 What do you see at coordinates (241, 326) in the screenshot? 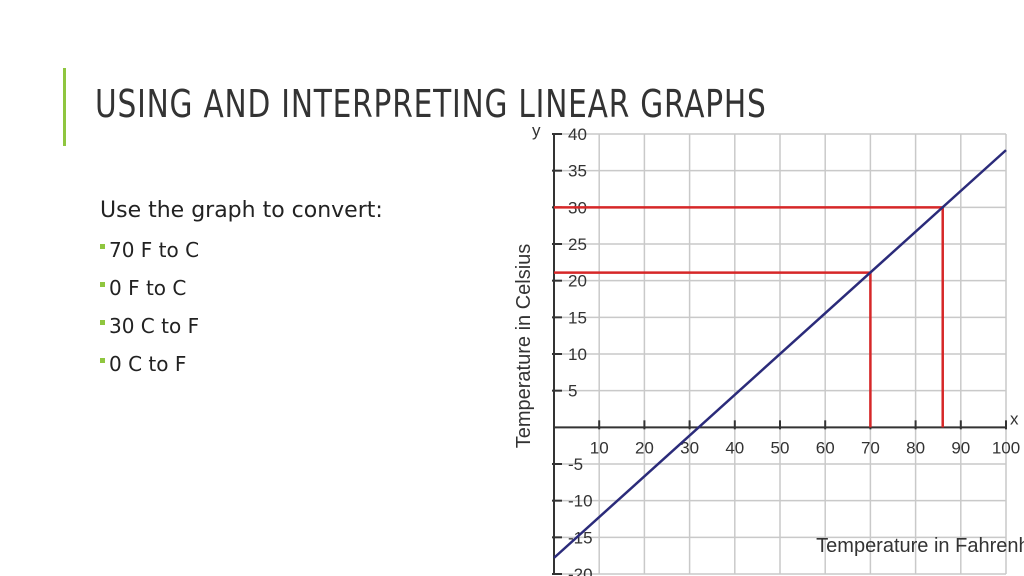
I see `bullet-item: 30 C to F` at bounding box center [241, 326].